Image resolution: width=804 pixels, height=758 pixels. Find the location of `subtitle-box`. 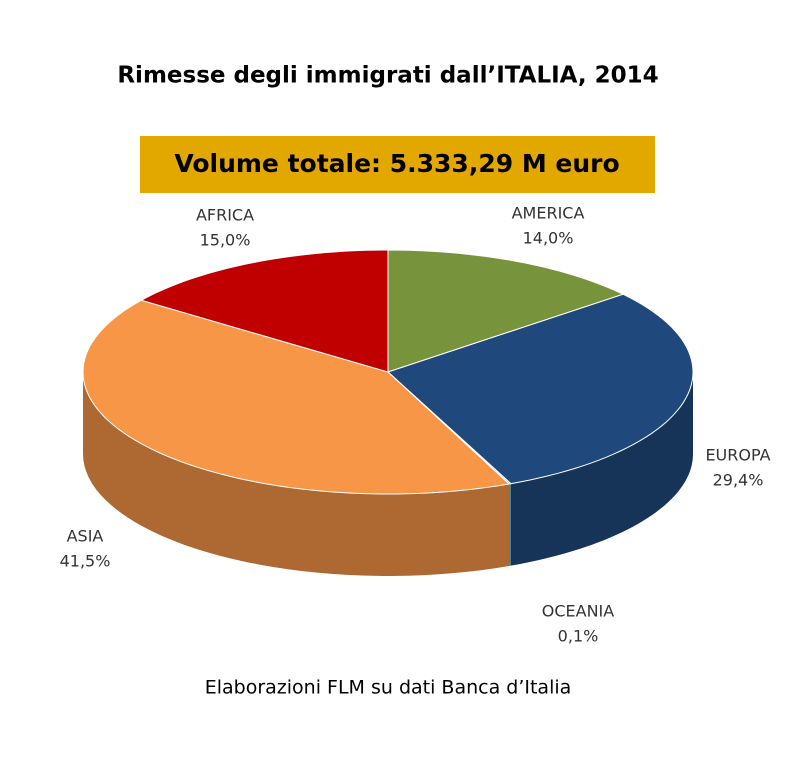

subtitle-box is located at coordinates (397, 164).